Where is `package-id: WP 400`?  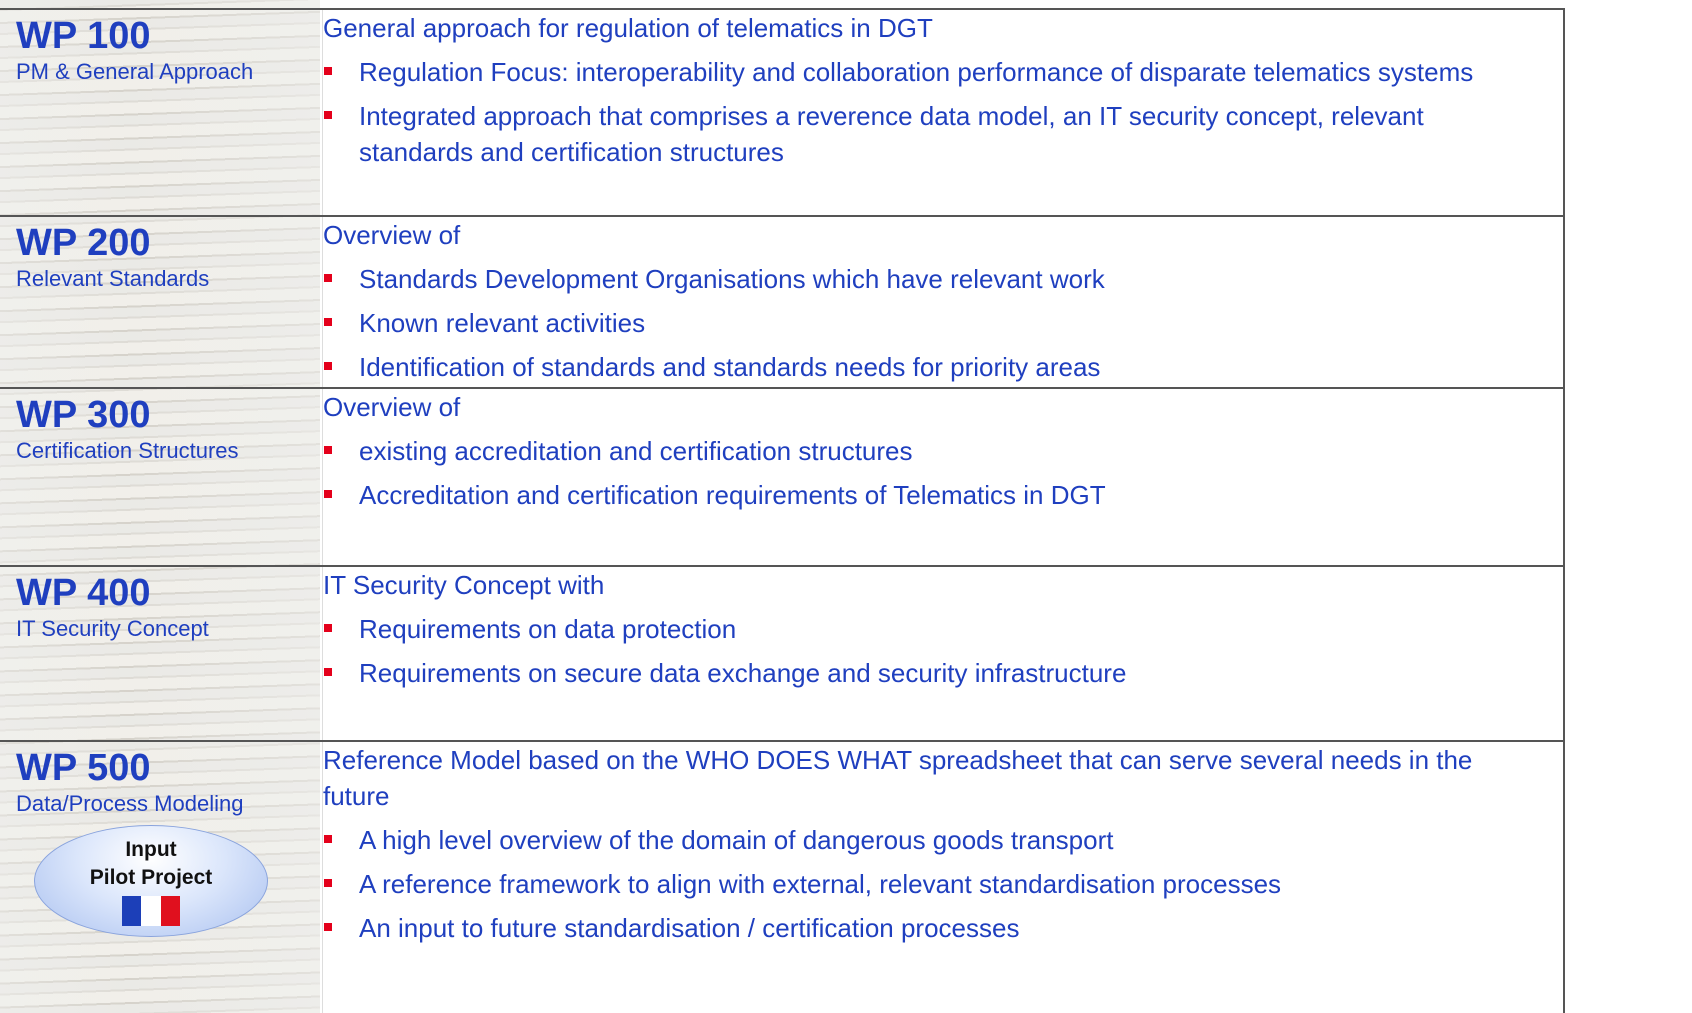
package-id: WP 400 is located at coordinates (83, 593).